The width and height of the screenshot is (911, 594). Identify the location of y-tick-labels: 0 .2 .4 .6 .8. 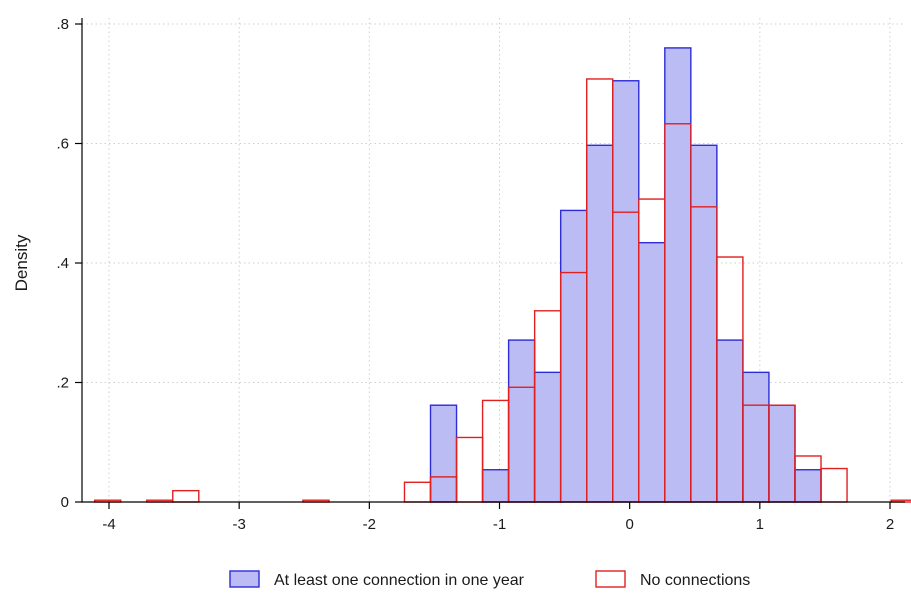
(62, 263).